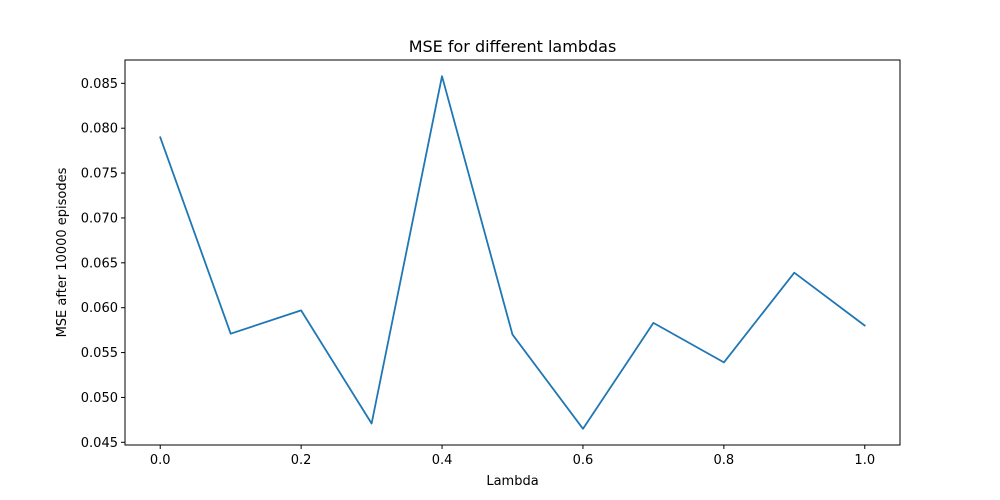 Image resolution: width=1000 pixels, height=500 pixels. Describe the element at coordinates (513, 46) in the screenshot. I see `chart-title: MSE for different lambdas` at that location.